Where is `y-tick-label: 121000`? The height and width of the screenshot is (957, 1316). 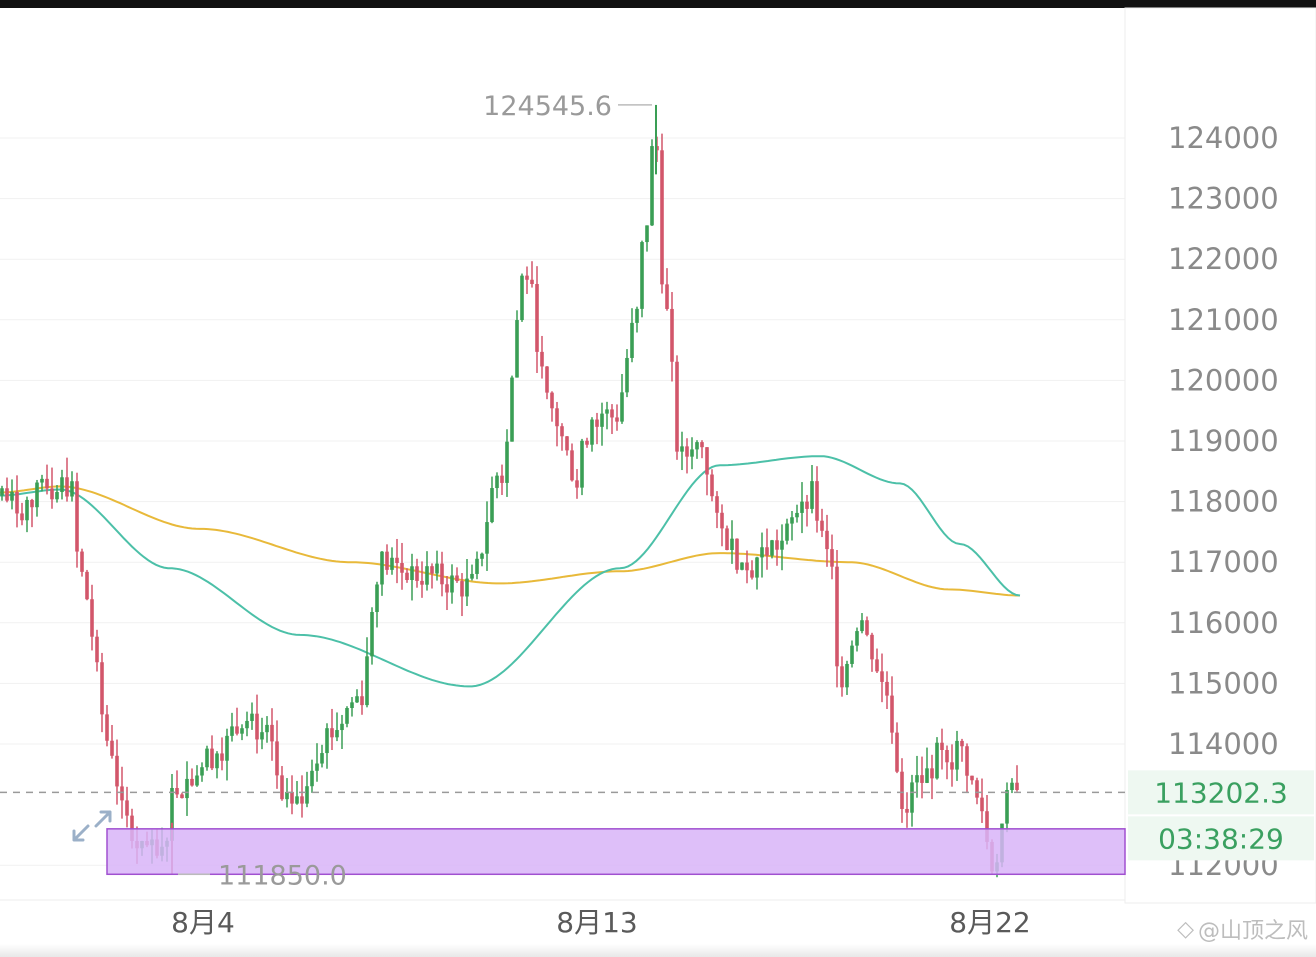
y-tick-label: 121000 is located at coordinates (1223, 320).